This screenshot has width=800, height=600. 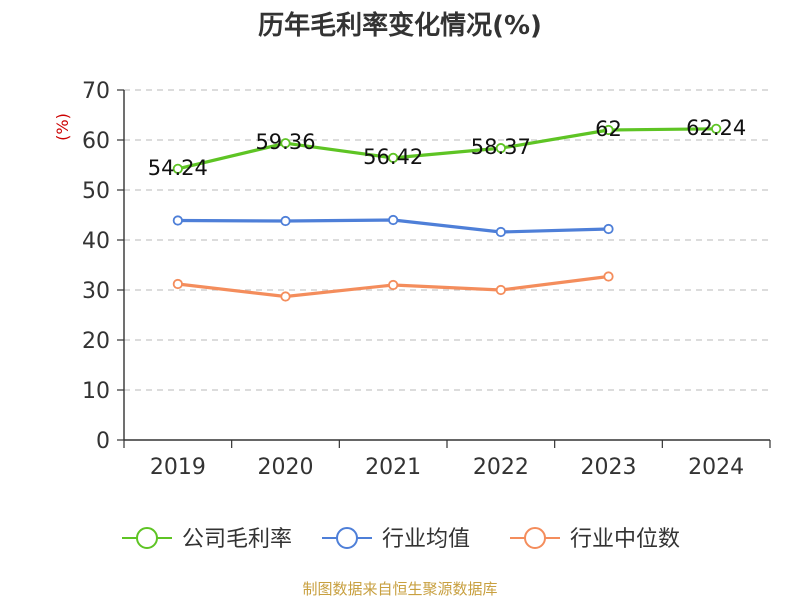 I want to click on legend-item-2: 行业均值, so click(x=396, y=539).